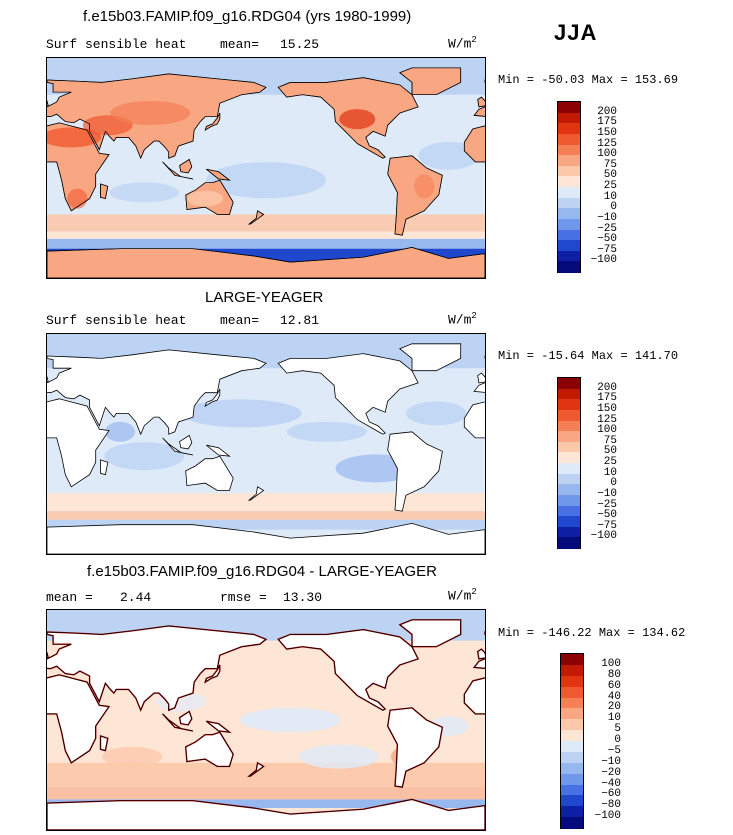 This screenshot has width=733, height=835. What do you see at coordinates (614, 696) in the screenshot?
I see `colorbar-level-label: 40` at bounding box center [614, 696].